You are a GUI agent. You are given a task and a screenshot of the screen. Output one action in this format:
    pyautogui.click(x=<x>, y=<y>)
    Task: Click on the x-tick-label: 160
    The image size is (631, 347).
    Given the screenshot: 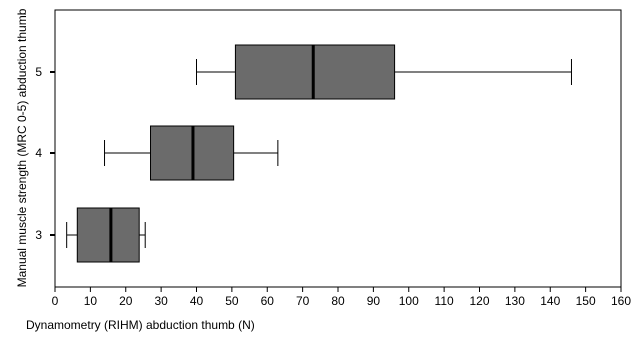 What is the action you would take?
    pyautogui.click(x=621, y=301)
    